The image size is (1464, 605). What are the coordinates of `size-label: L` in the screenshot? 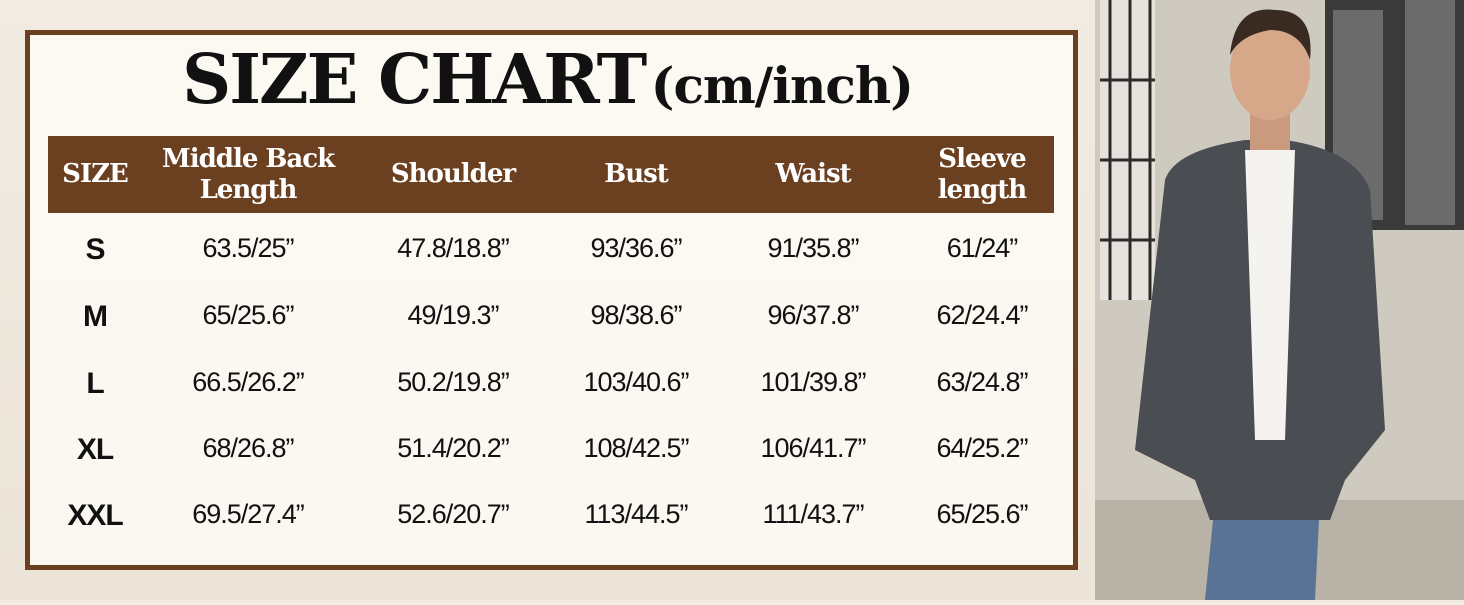 It's located at (95, 383).